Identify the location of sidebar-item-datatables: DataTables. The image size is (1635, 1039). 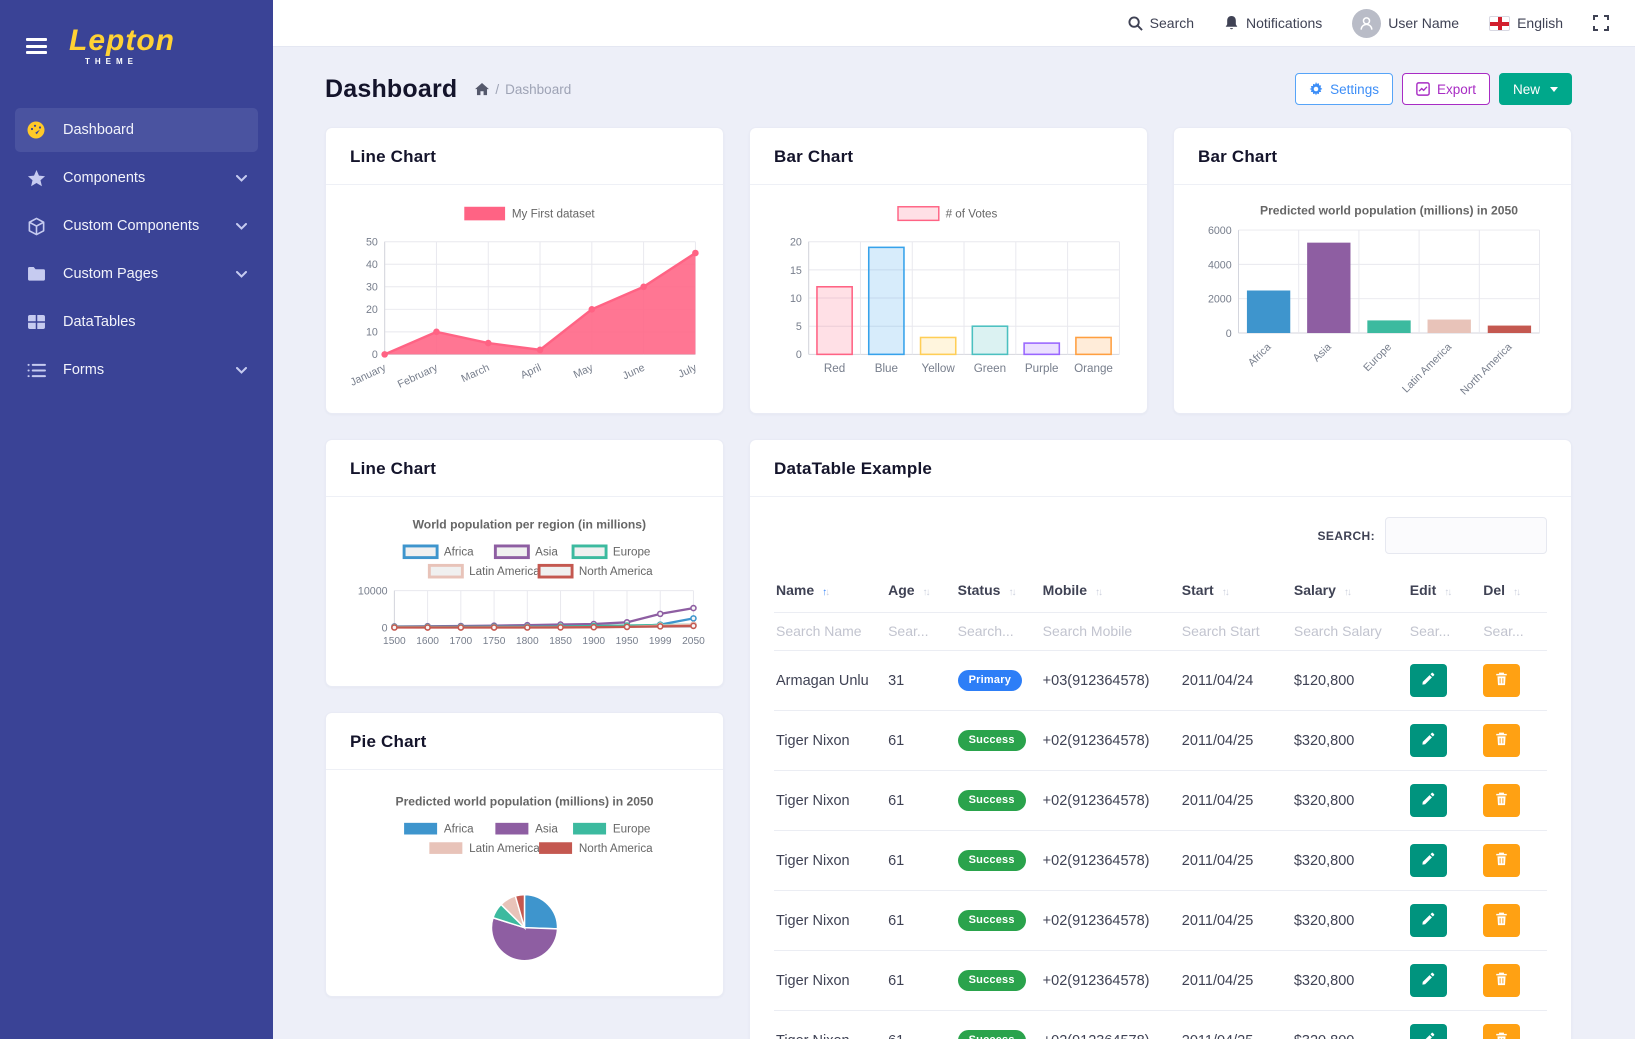
(136, 322).